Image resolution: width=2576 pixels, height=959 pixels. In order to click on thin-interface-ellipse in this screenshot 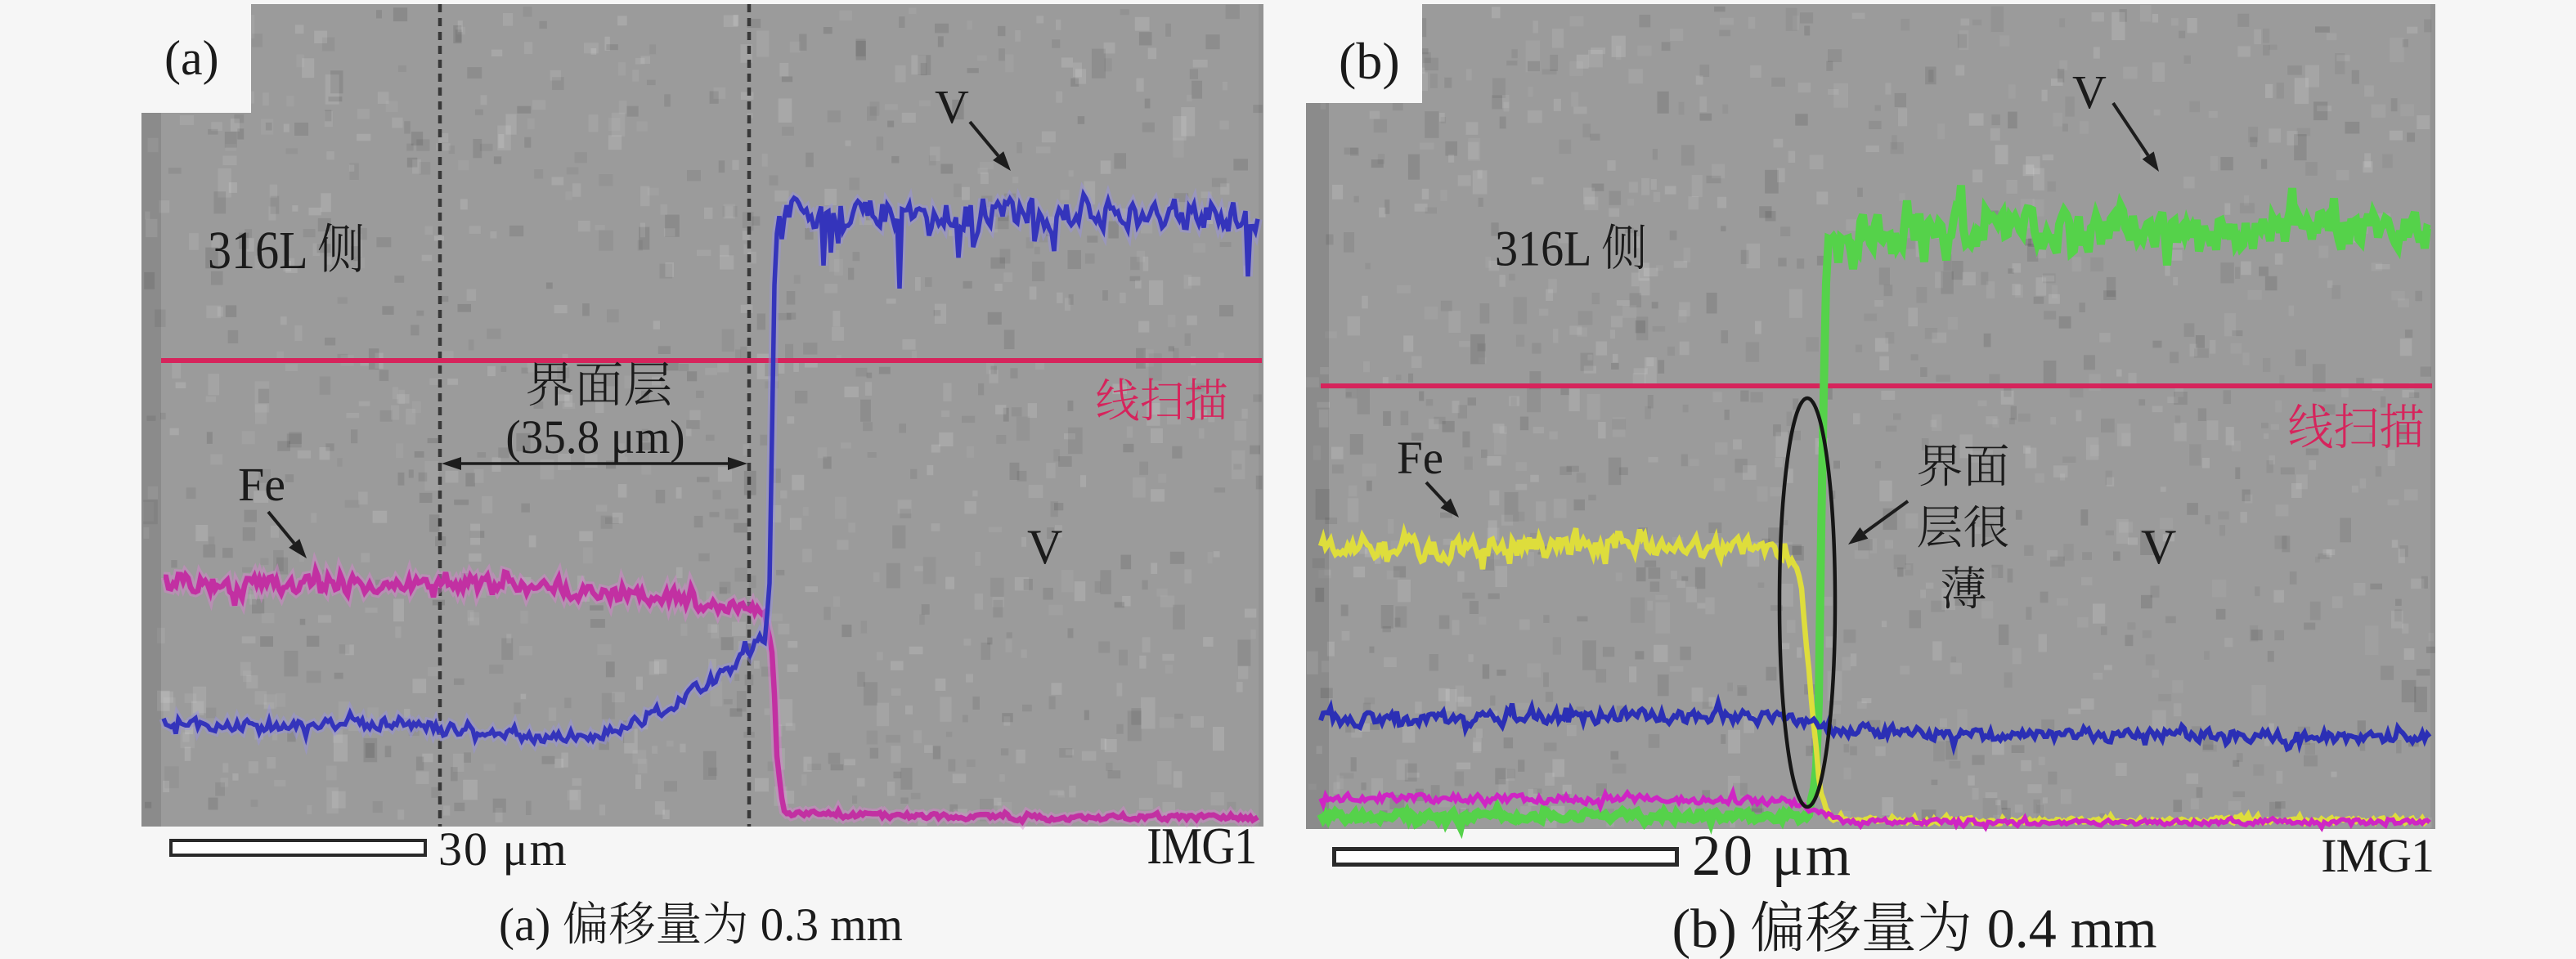, I will do `click(1807, 602)`.